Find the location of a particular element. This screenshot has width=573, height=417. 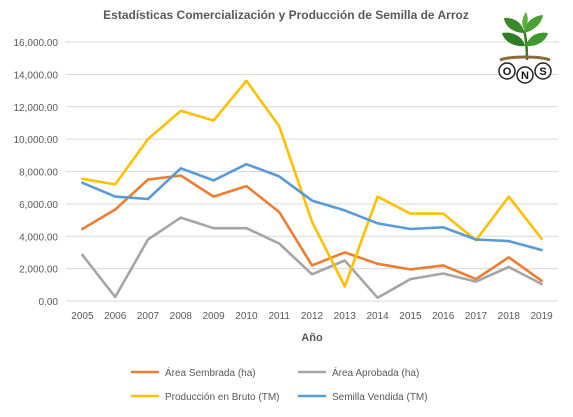

x-tick-label: 2016 is located at coordinates (443, 316).